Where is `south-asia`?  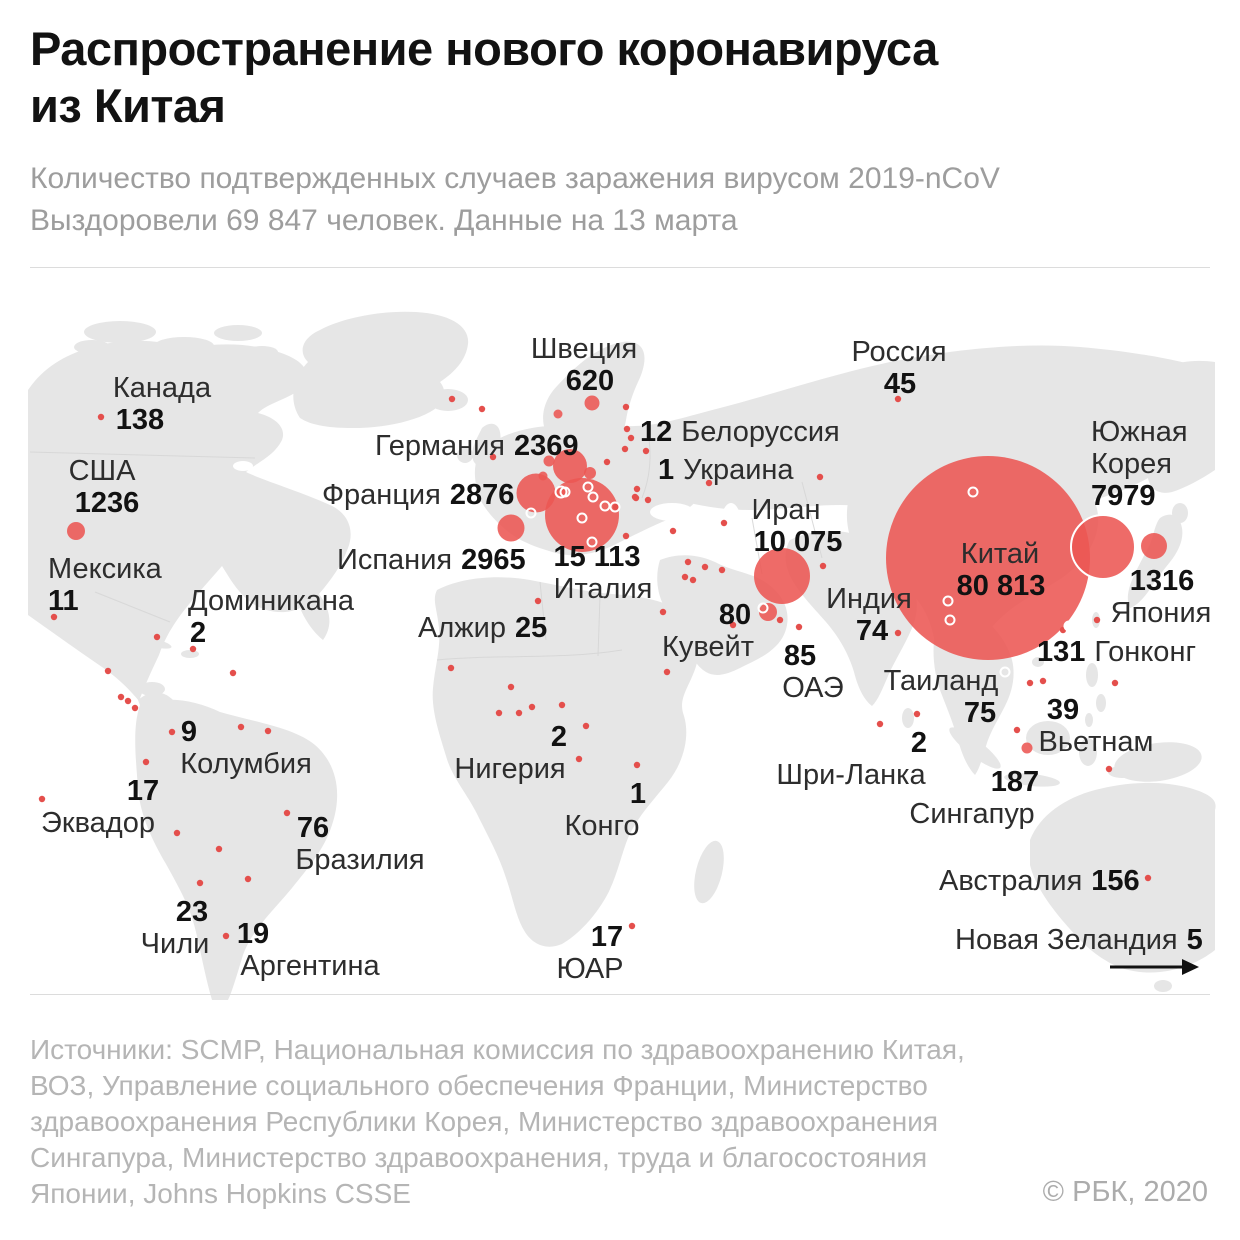
south-asia is located at coordinates (851, 618).